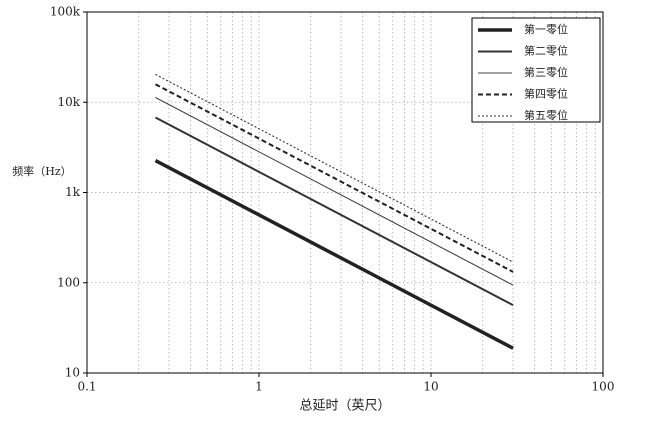 The image size is (652, 422). What do you see at coordinates (546, 115) in the screenshot?
I see `legend-label: 第五零位` at bounding box center [546, 115].